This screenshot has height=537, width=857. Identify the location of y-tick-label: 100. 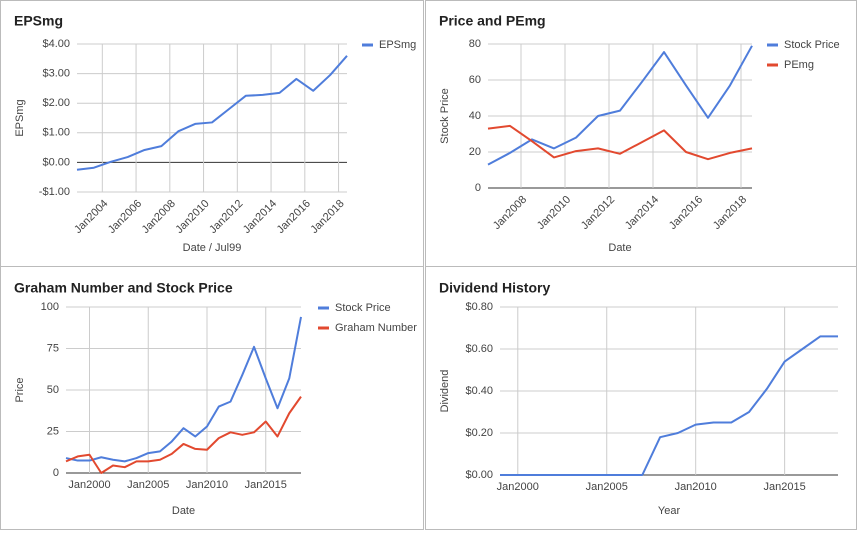
(50, 307).